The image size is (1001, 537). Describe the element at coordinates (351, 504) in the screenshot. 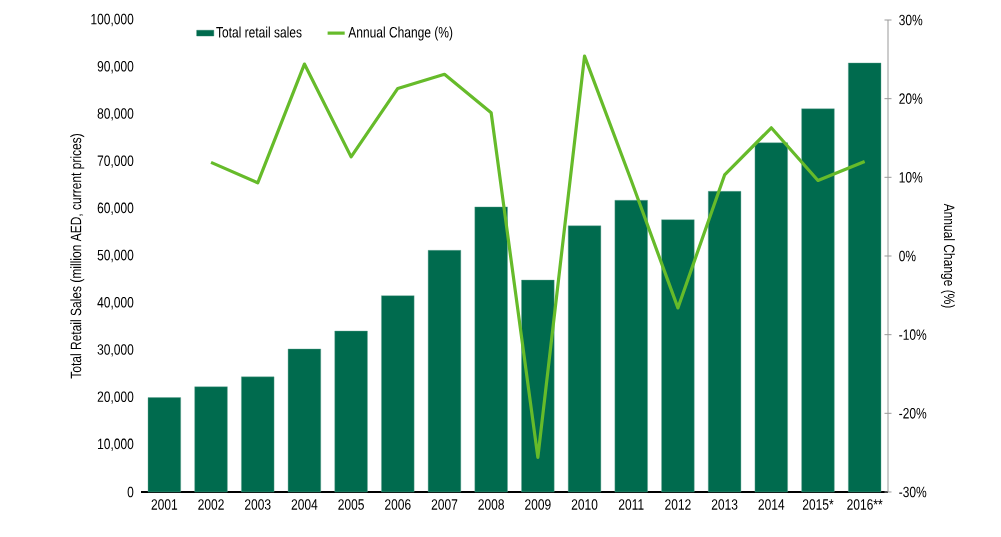

I see `x-tick-label: 2005` at that location.